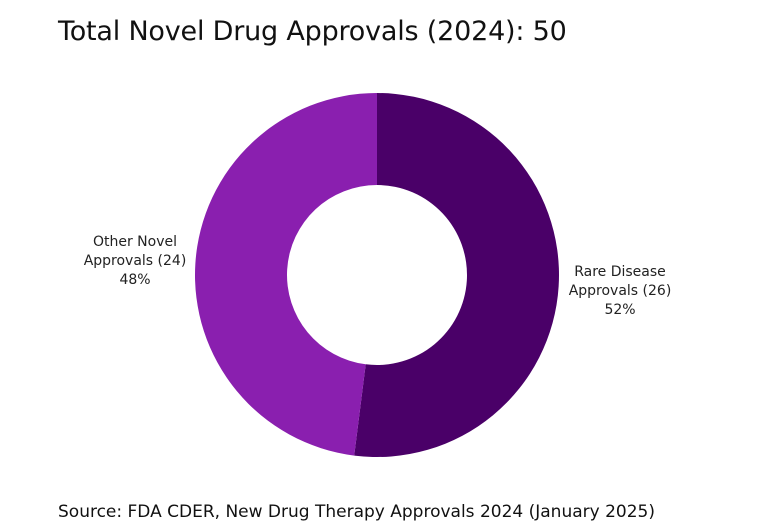 Image resolution: width=768 pixels, height=526 pixels. Describe the element at coordinates (135, 261) in the screenshot. I see `slice-label: Other Novel Approvals (24) 48%` at that location.